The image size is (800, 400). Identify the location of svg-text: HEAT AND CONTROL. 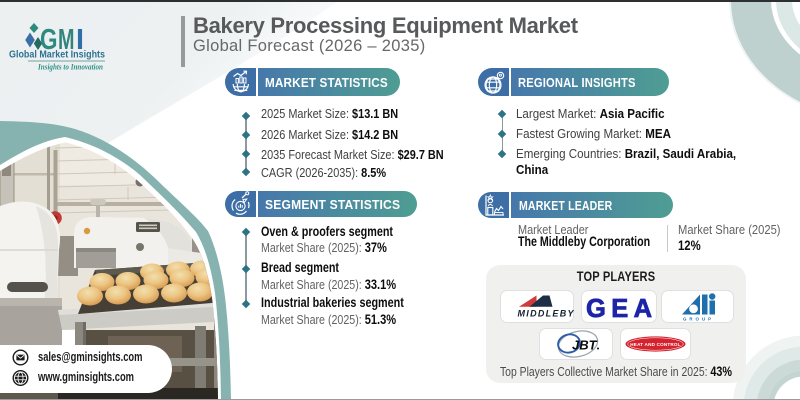
(655, 344).